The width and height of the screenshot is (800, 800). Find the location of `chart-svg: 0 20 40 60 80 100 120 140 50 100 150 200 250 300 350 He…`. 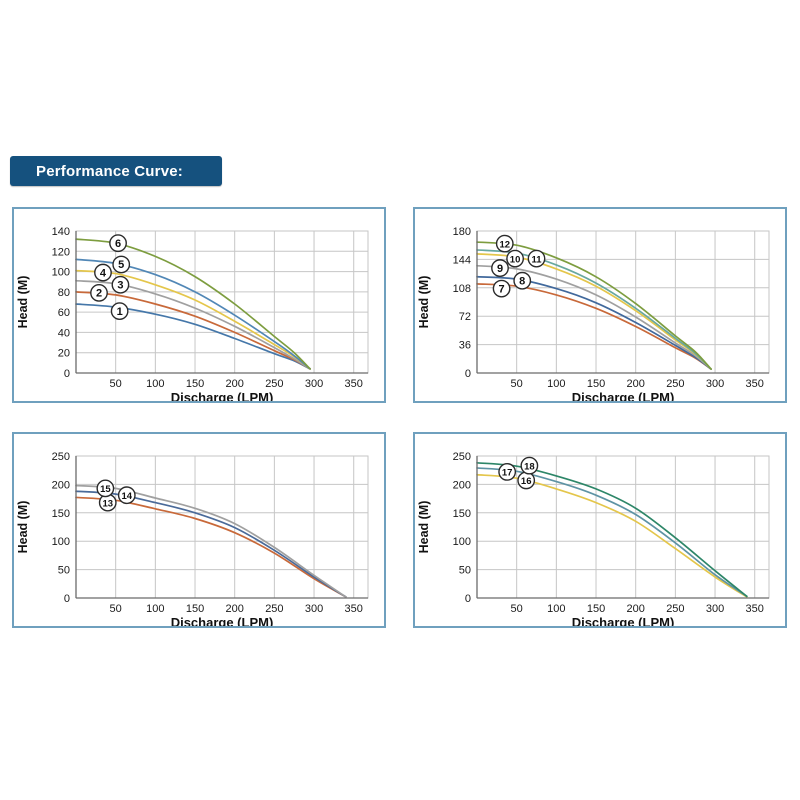

chart-svg: 0 20 40 60 80 100 120 140 50 100 150 200 250 300 350 He… is located at coordinates (192, 313).